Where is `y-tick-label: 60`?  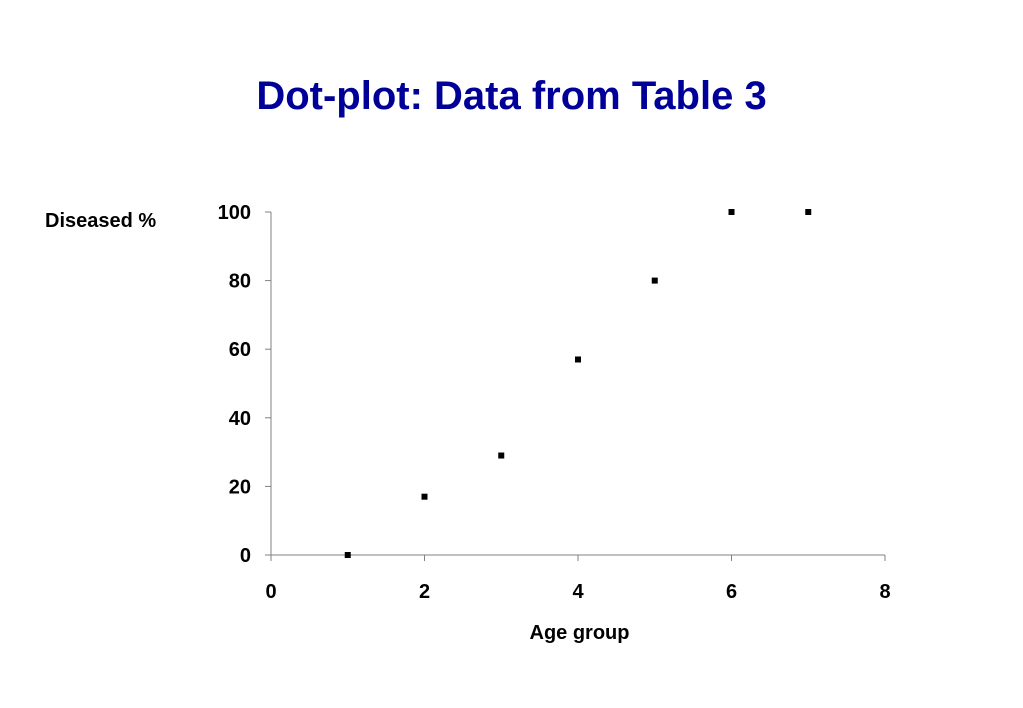
y-tick-label: 60 is located at coordinates (240, 350).